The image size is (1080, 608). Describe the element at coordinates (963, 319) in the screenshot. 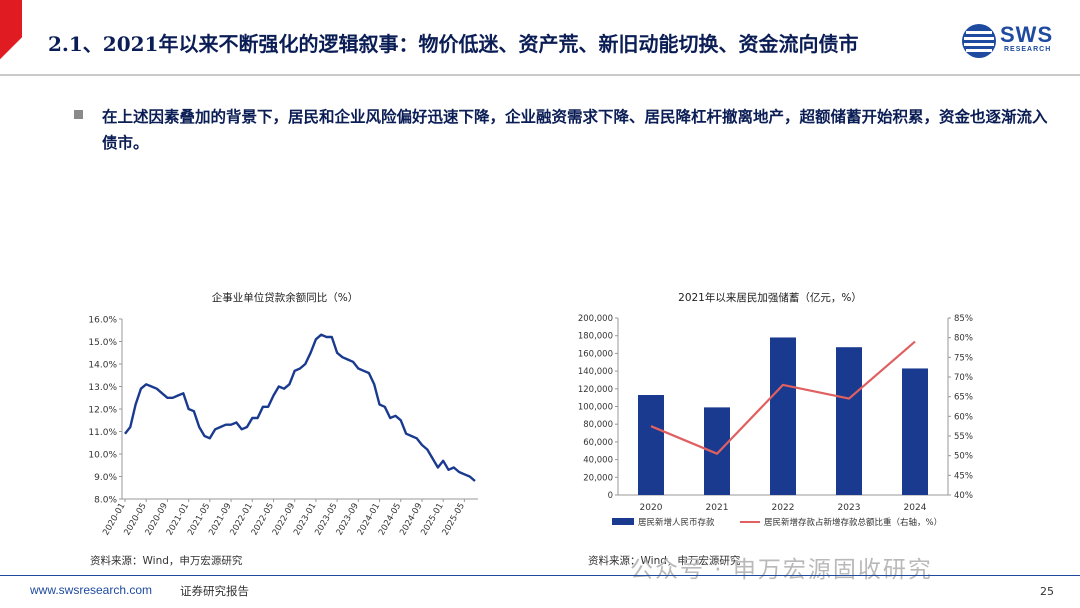

I see `y2-tick-label: 85%` at that location.